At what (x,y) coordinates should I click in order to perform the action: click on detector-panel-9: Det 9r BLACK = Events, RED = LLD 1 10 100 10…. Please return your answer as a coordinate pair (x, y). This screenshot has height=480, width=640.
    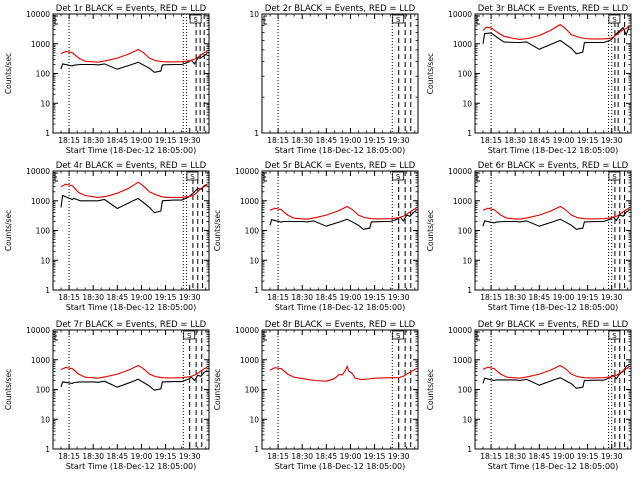
    Looking at the image, I should click on (529, 395).